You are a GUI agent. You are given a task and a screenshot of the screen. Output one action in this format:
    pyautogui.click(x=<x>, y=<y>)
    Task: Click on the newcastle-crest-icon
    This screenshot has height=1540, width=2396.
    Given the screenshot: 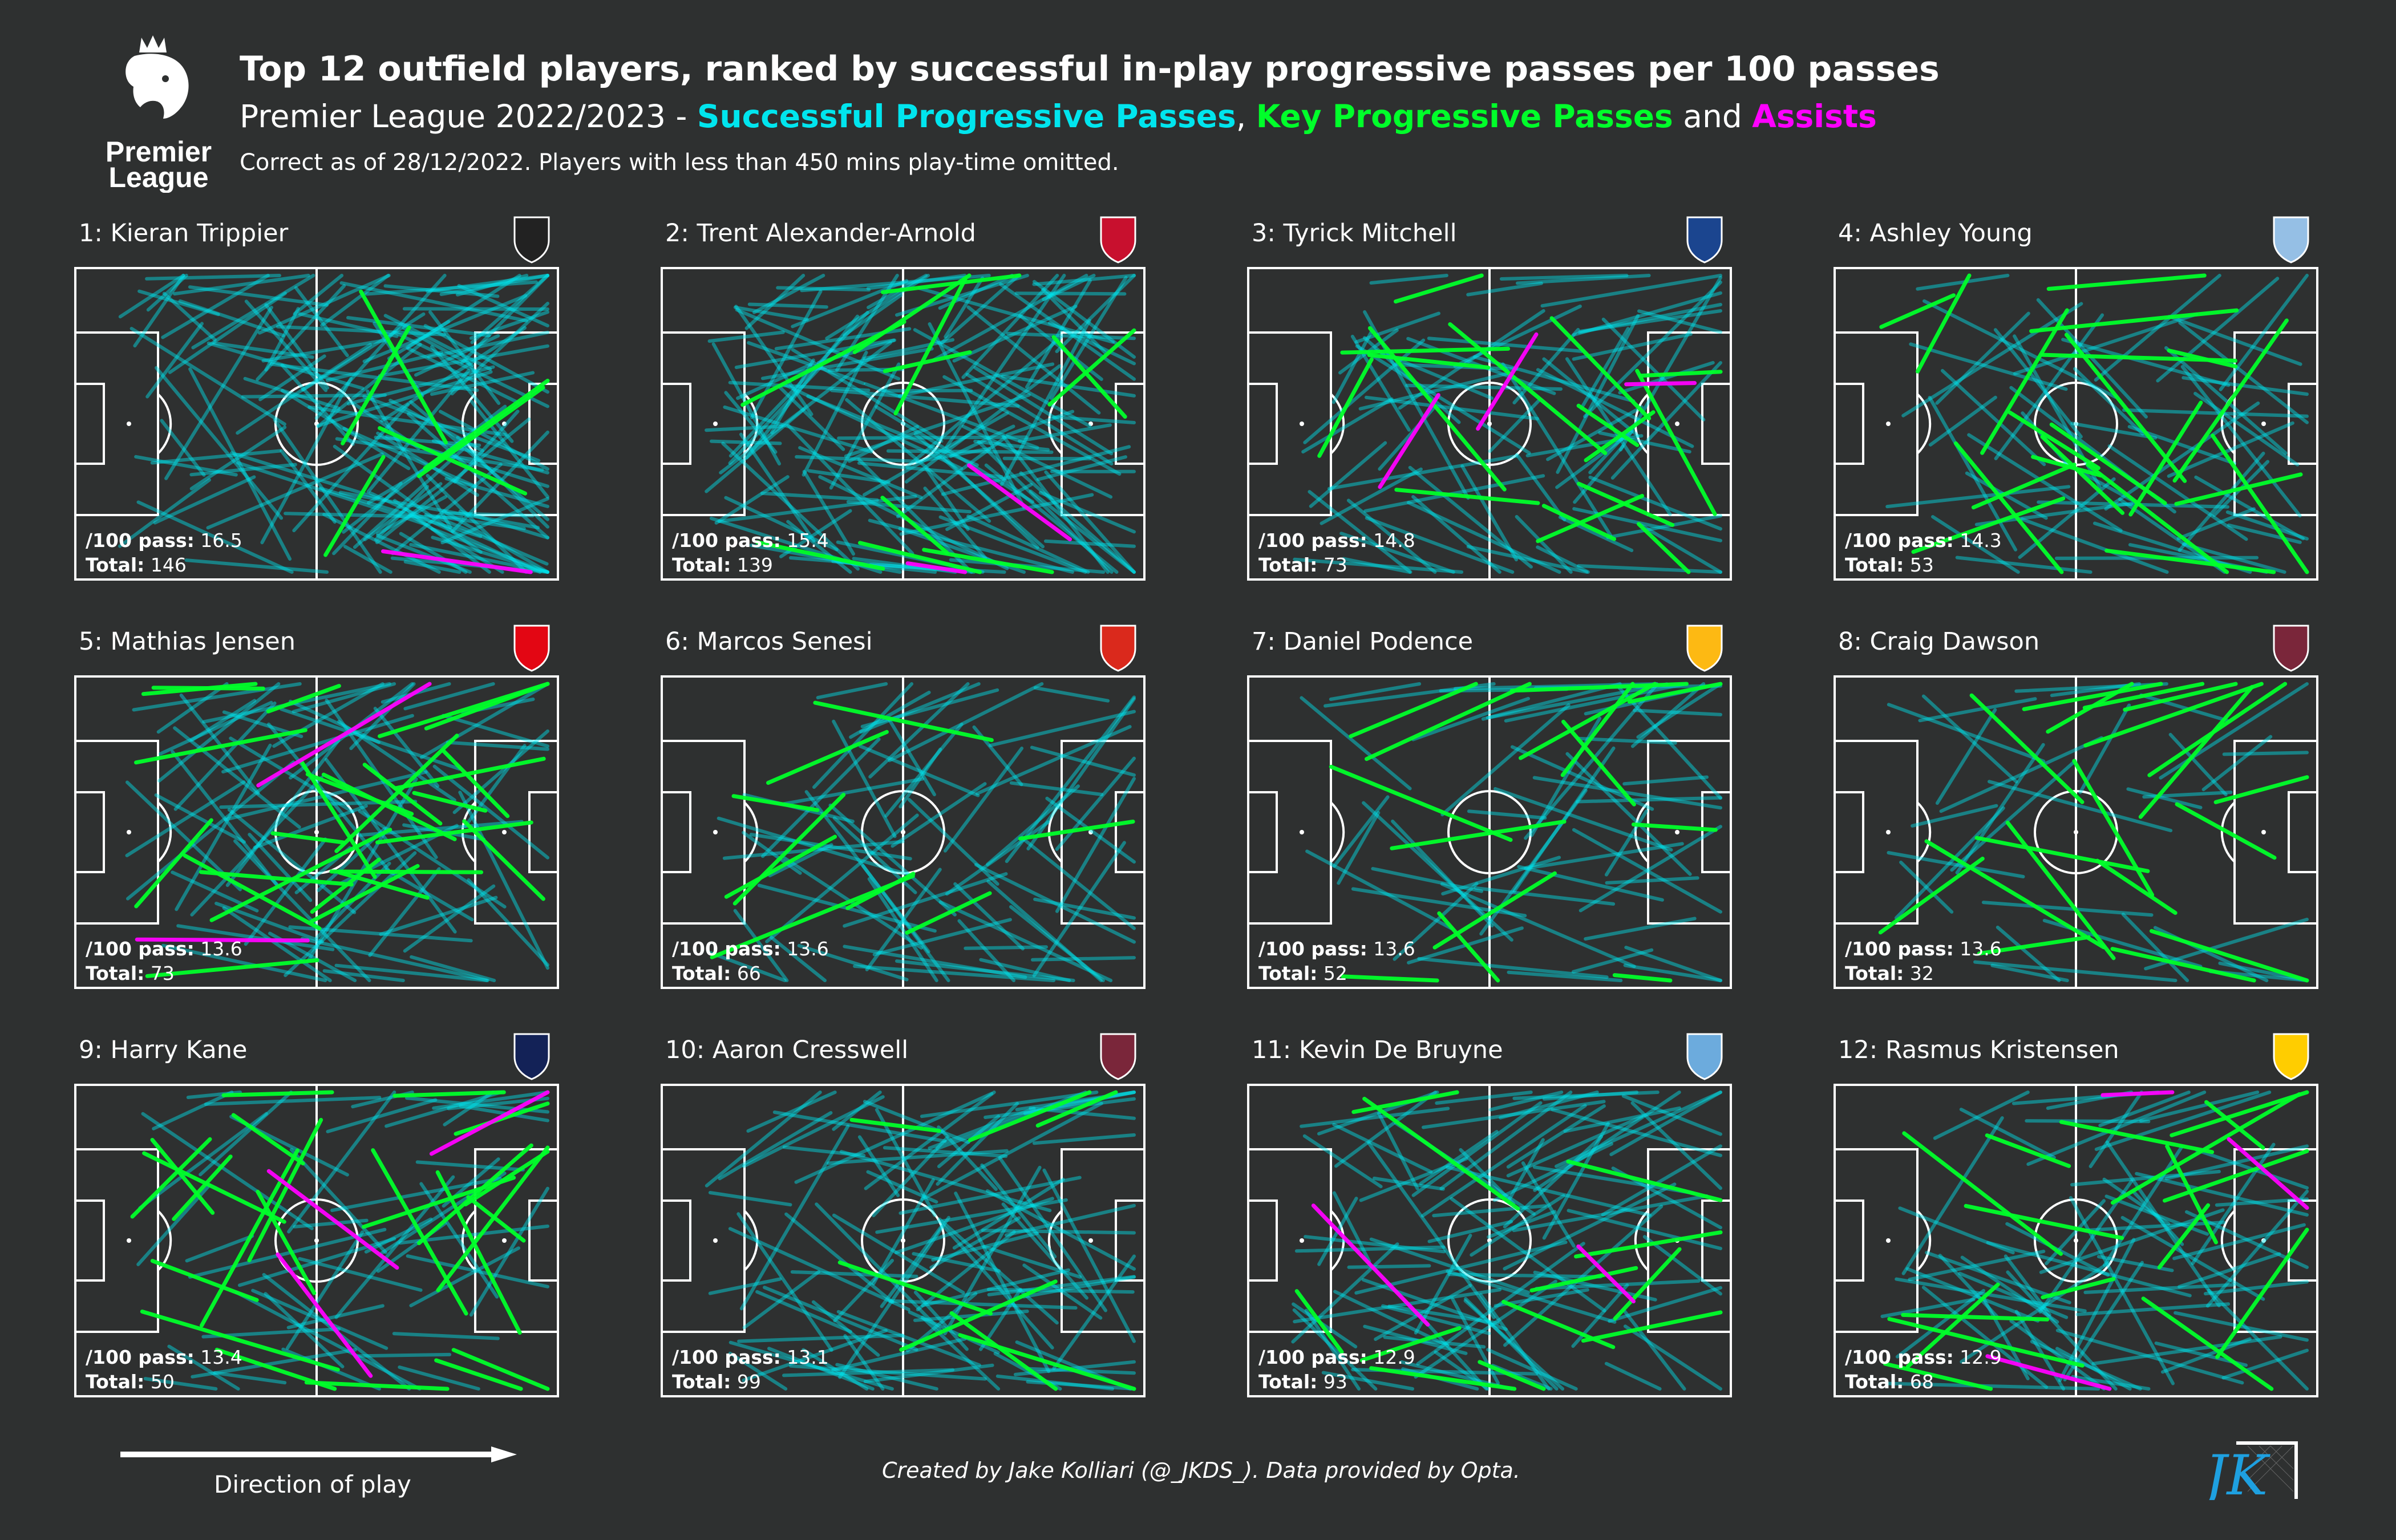 What is the action you would take?
    pyautogui.click(x=531, y=240)
    